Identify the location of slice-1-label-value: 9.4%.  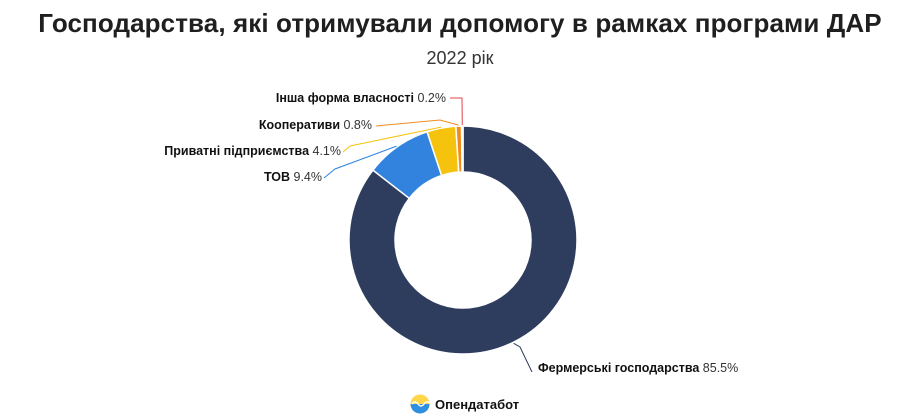
(306, 177).